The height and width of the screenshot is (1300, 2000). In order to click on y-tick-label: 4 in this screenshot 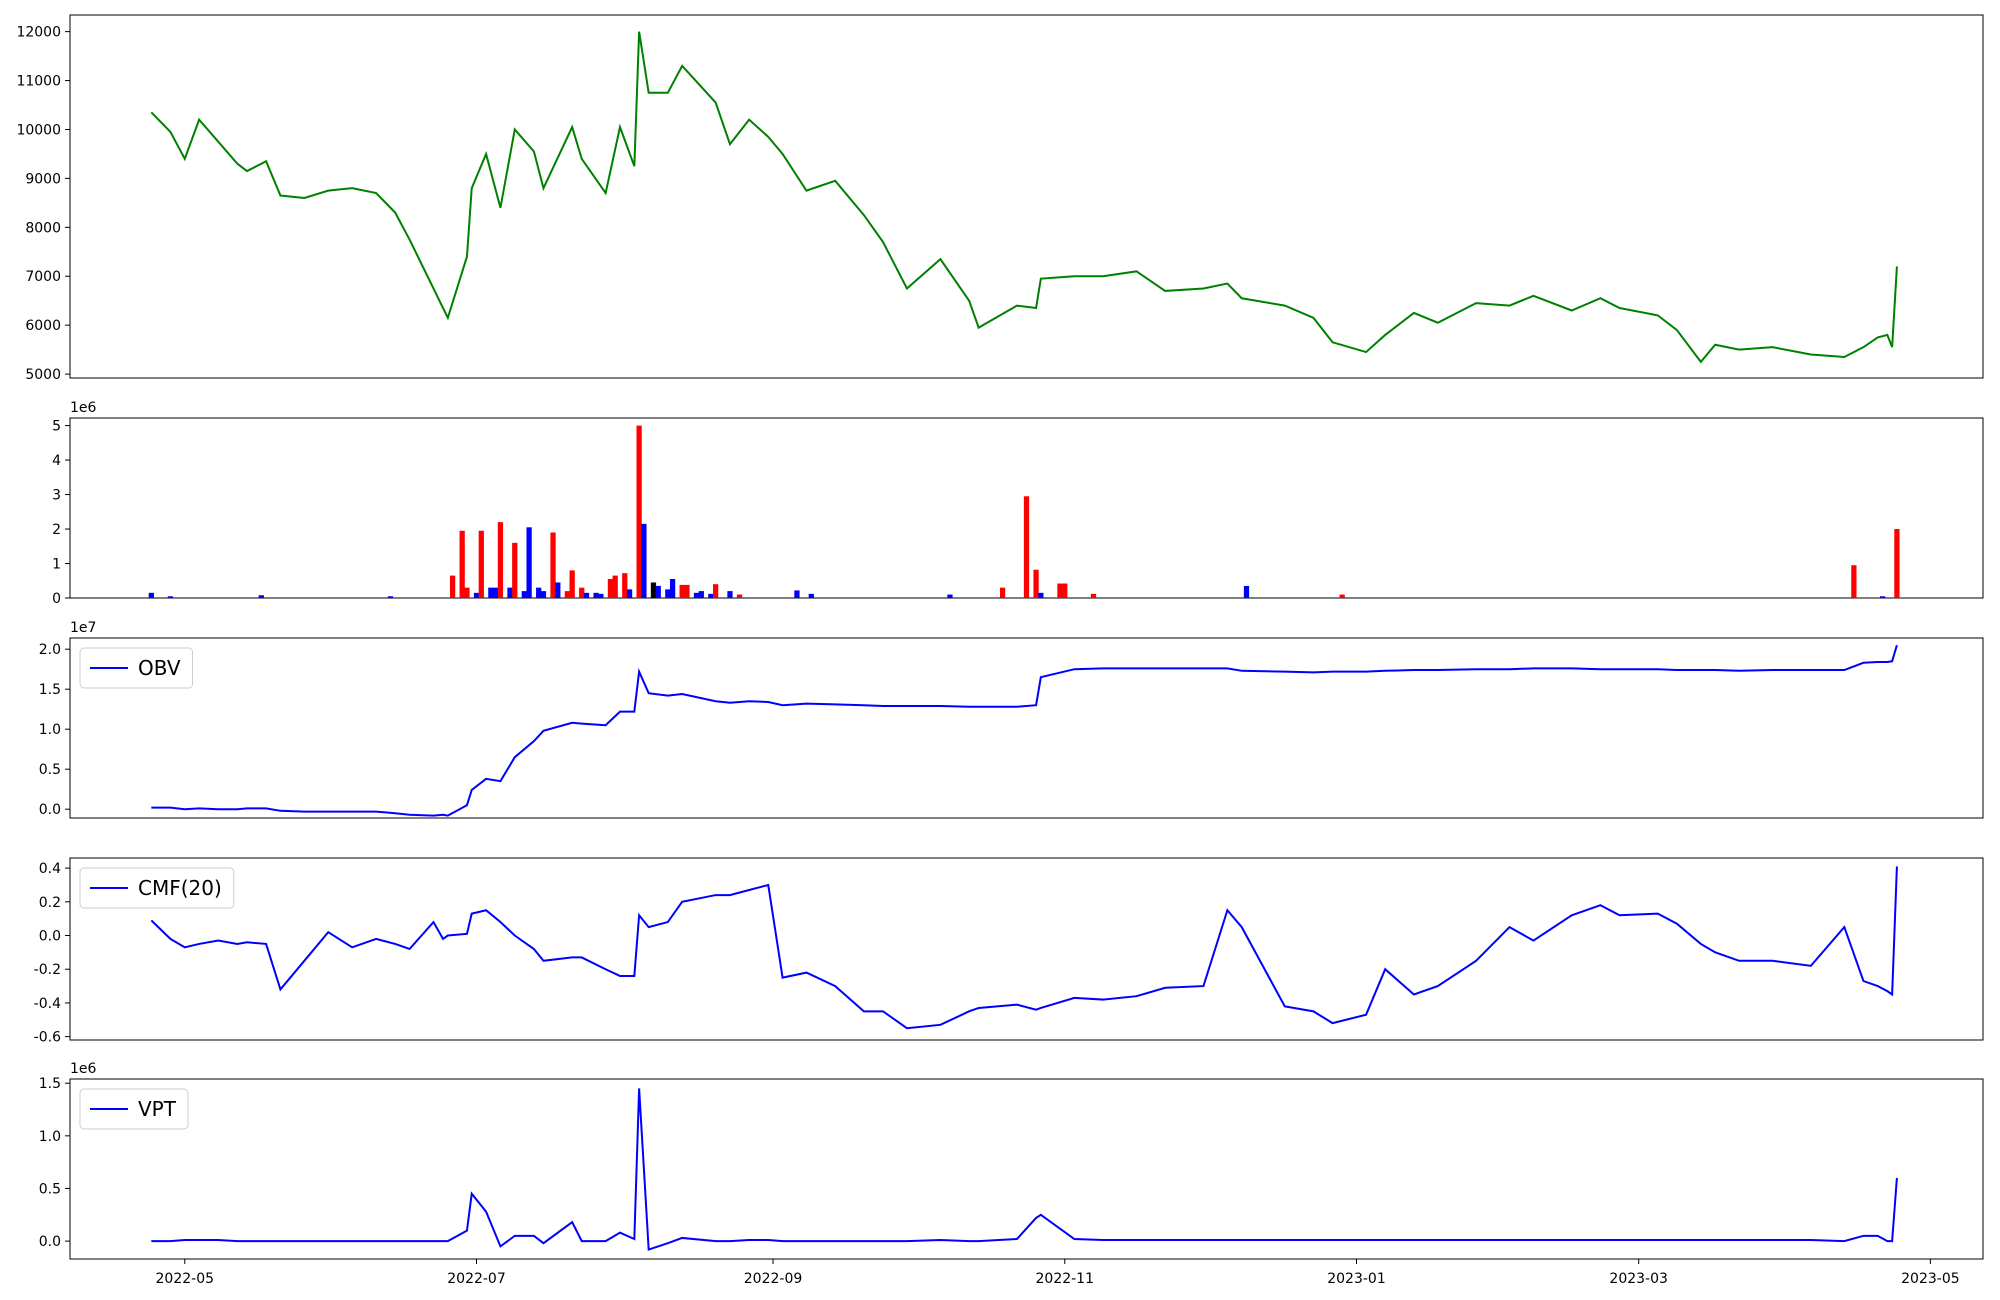, I will do `click(56, 461)`.